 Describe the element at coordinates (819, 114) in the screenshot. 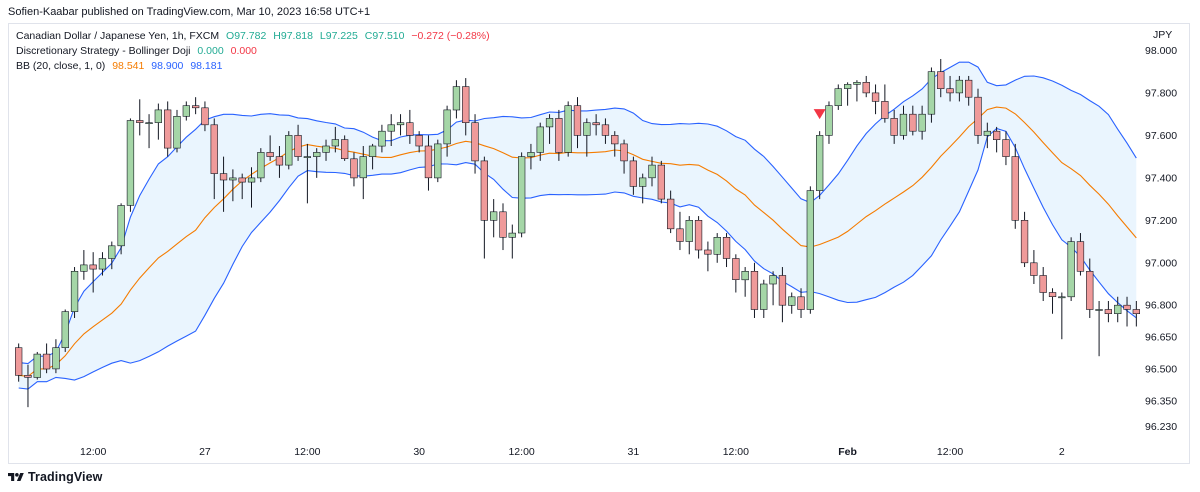

I see `sell-signal-marker` at that location.